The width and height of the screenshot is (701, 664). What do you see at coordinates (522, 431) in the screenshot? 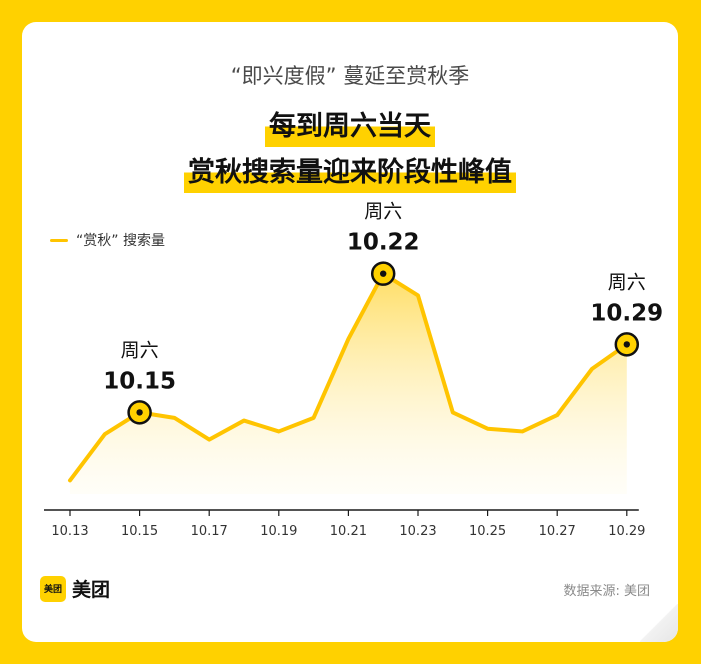
I see `data-point-10.26` at bounding box center [522, 431].